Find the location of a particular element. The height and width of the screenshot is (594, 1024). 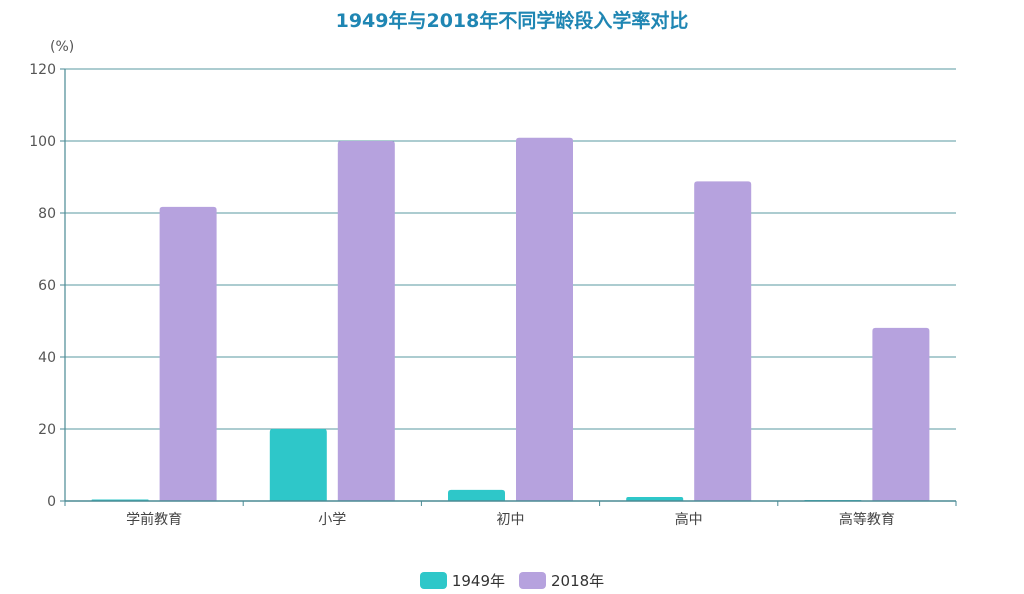

legend: 1949年 2018年 is located at coordinates (512, 580).